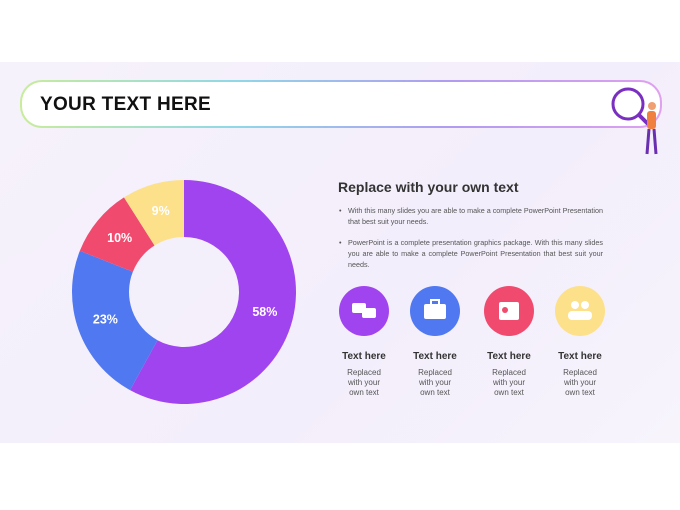  I want to click on value-label: 23%, so click(105, 320).